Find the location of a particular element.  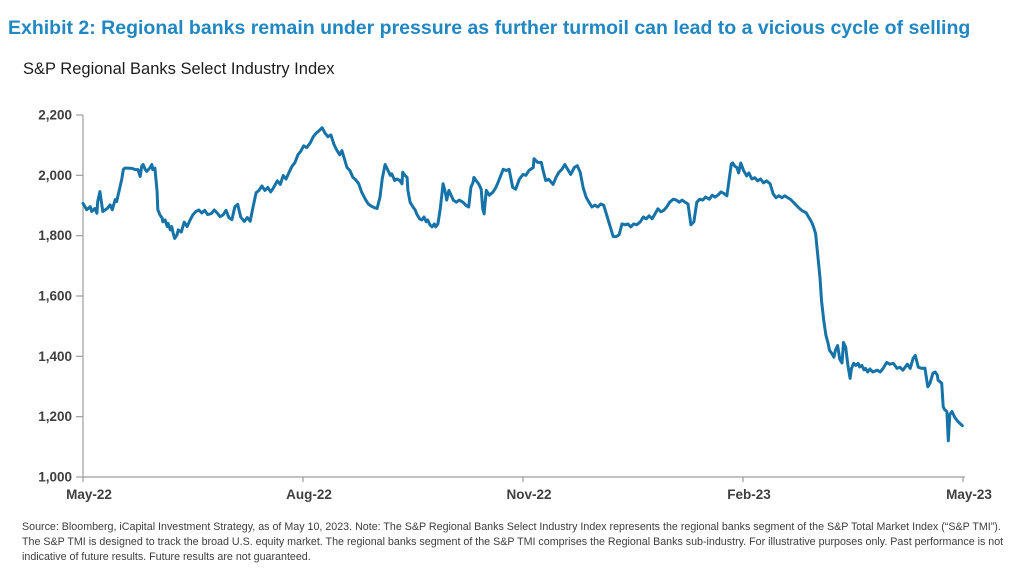

y-tick-label: 2,000 is located at coordinates (55, 175).